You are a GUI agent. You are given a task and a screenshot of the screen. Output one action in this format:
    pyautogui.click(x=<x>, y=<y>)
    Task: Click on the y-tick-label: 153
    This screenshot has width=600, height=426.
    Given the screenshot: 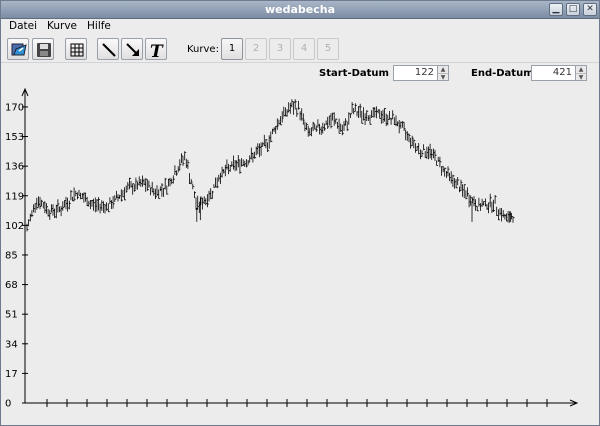 What is the action you would take?
    pyautogui.click(x=14, y=137)
    